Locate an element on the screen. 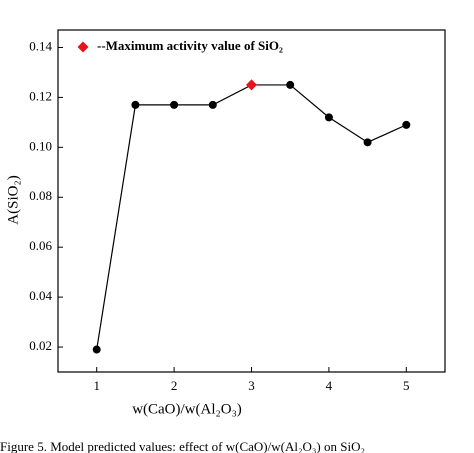 Image resolution: width=474 pixels, height=453 pixels. y-tick-label: 0.02 is located at coordinates (40, 345).